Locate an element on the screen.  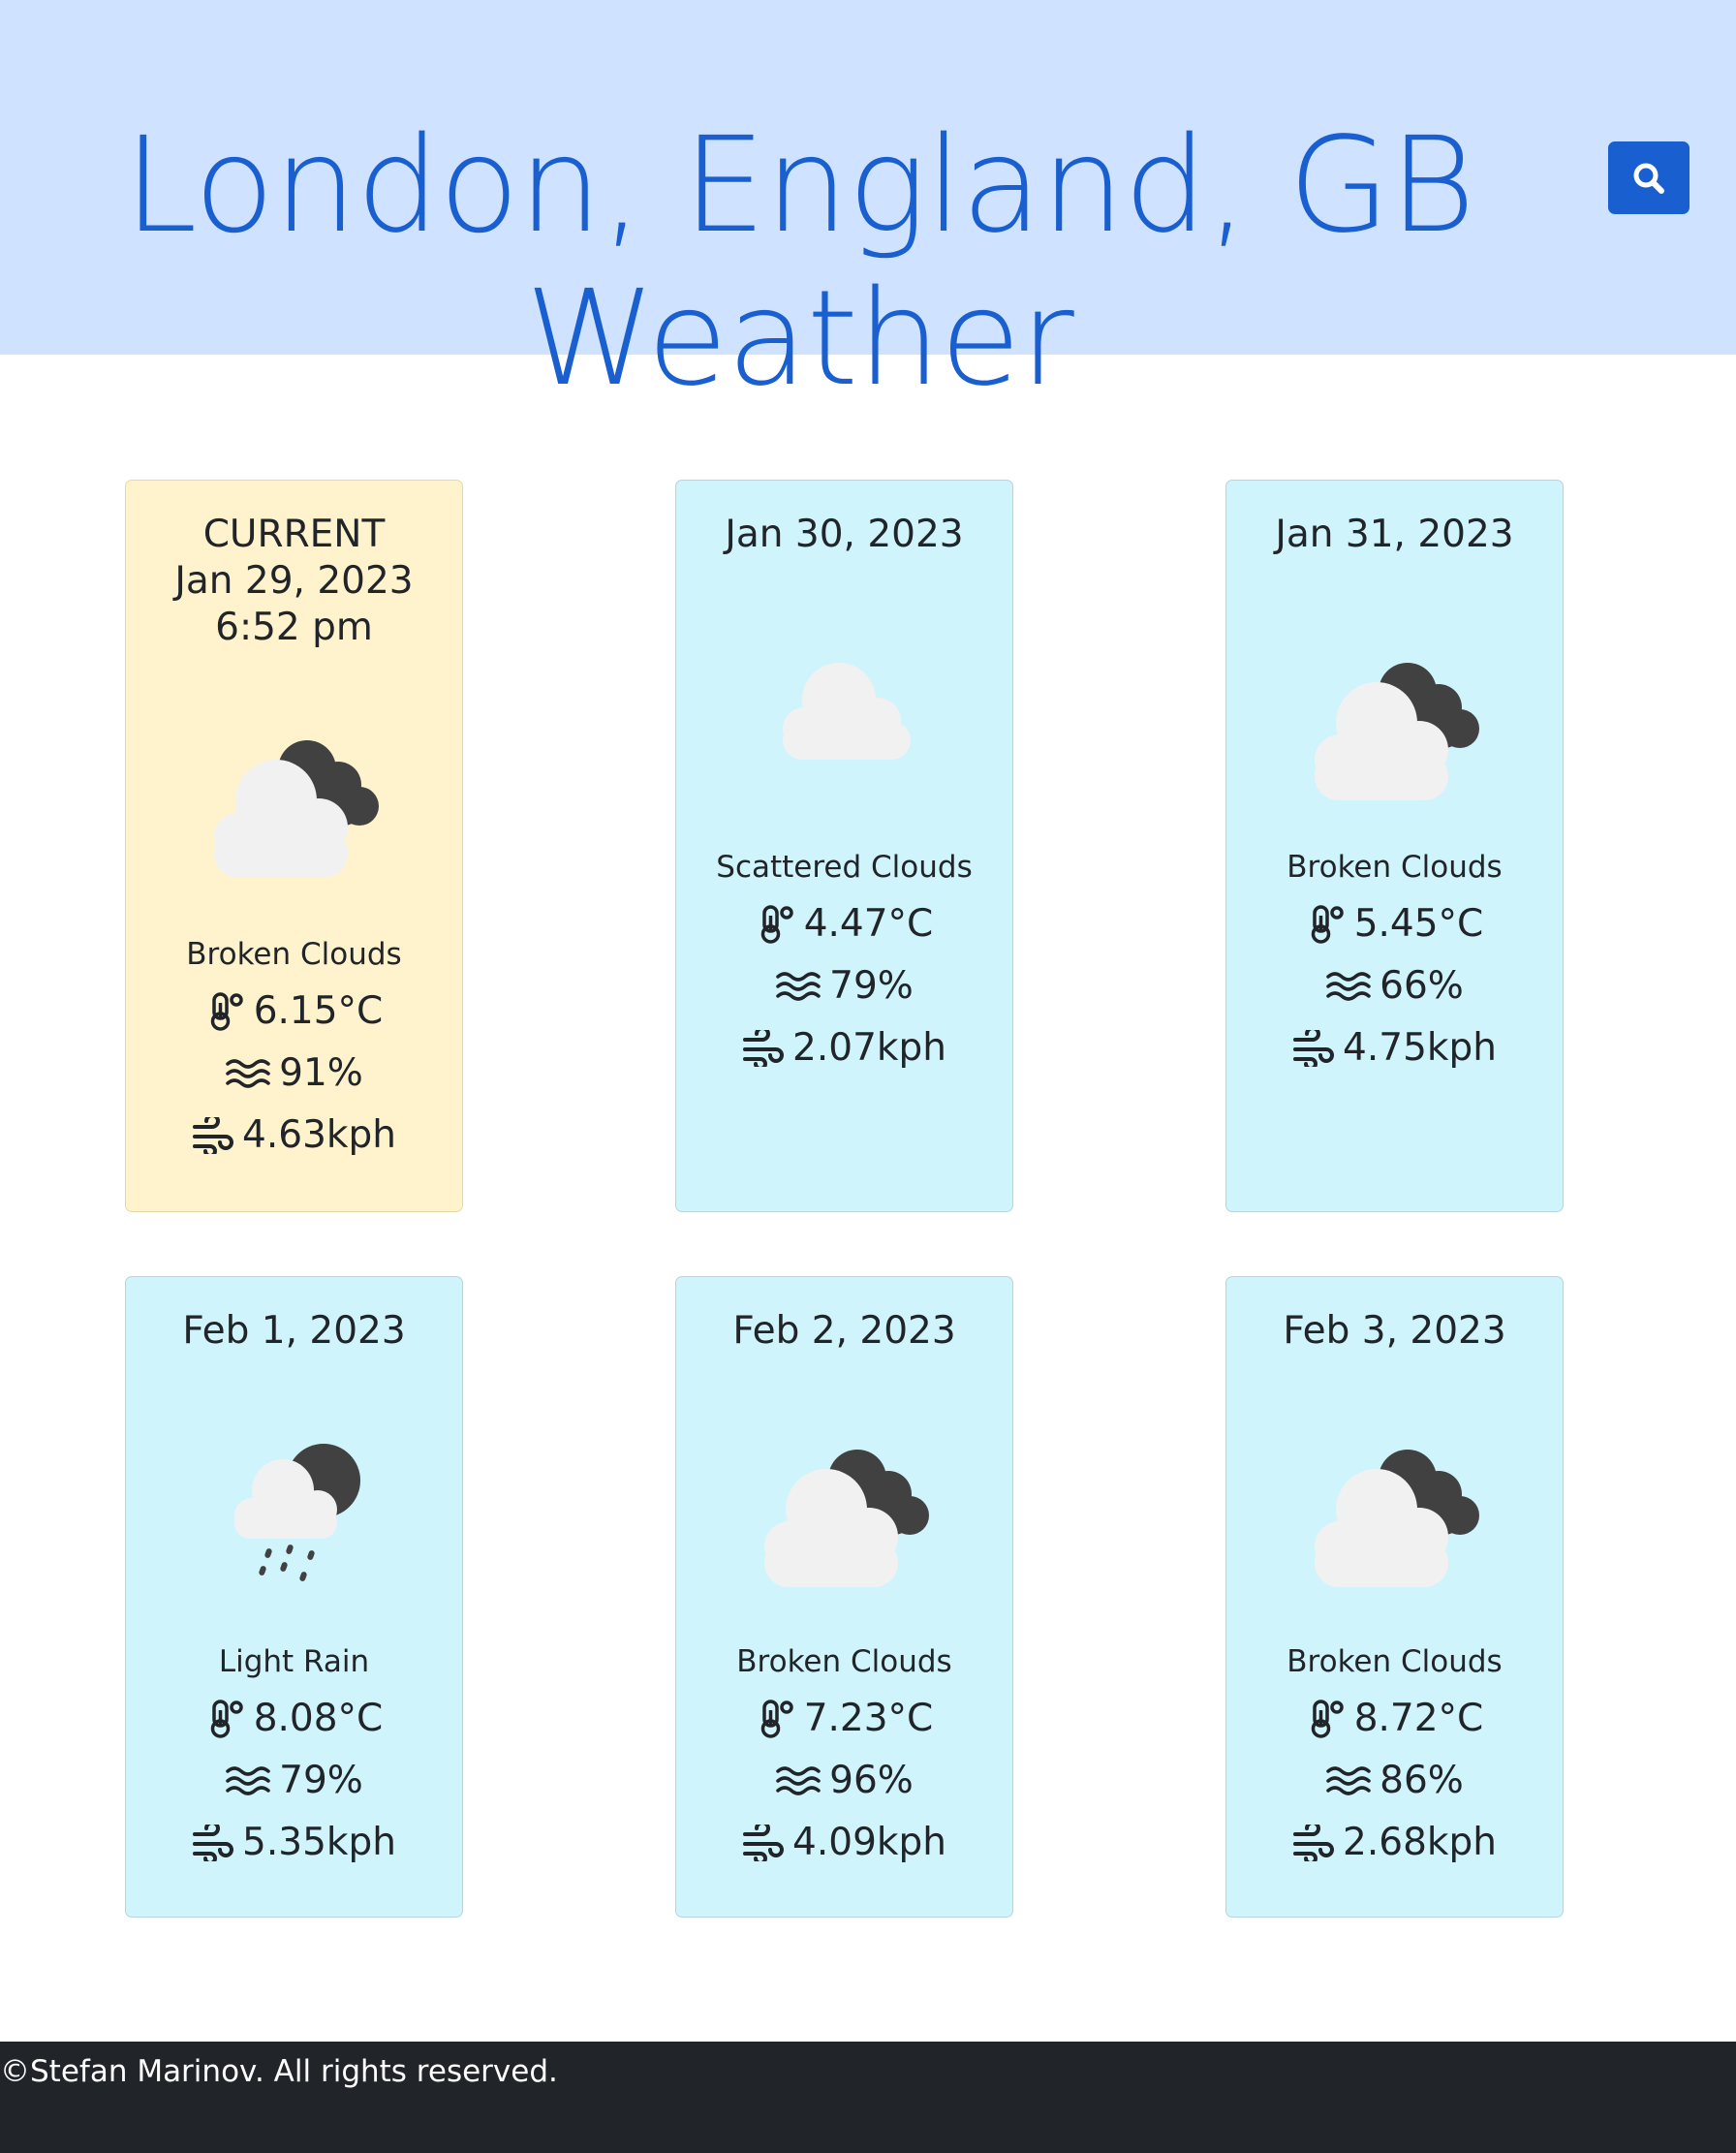
card-temperature: 8.08°C is located at coordinates (294, 1719).